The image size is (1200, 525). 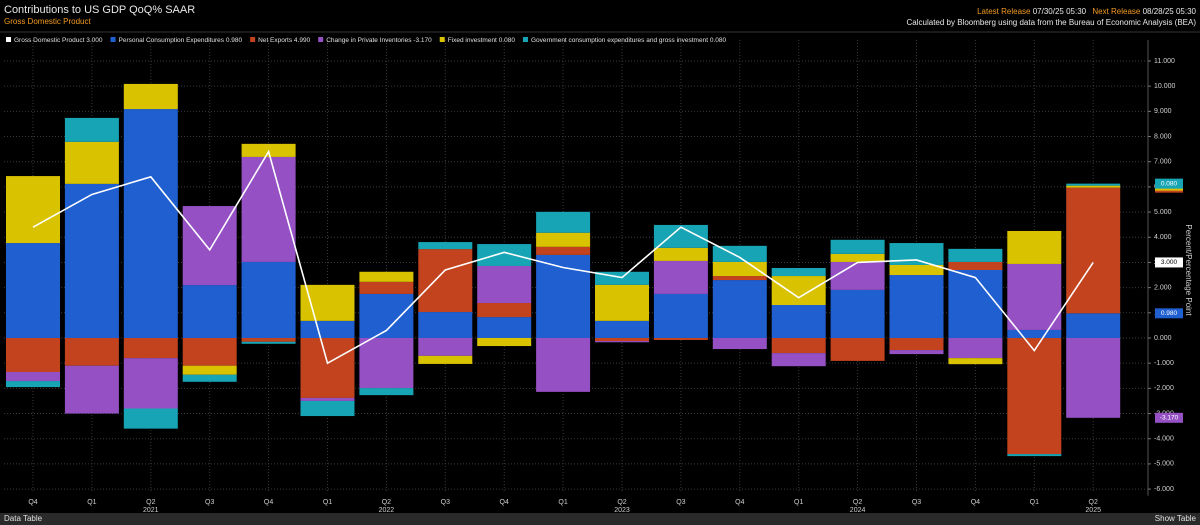 I want to click on chart-subtitle: Gross Domestic Product, so click(x=47, y=21).